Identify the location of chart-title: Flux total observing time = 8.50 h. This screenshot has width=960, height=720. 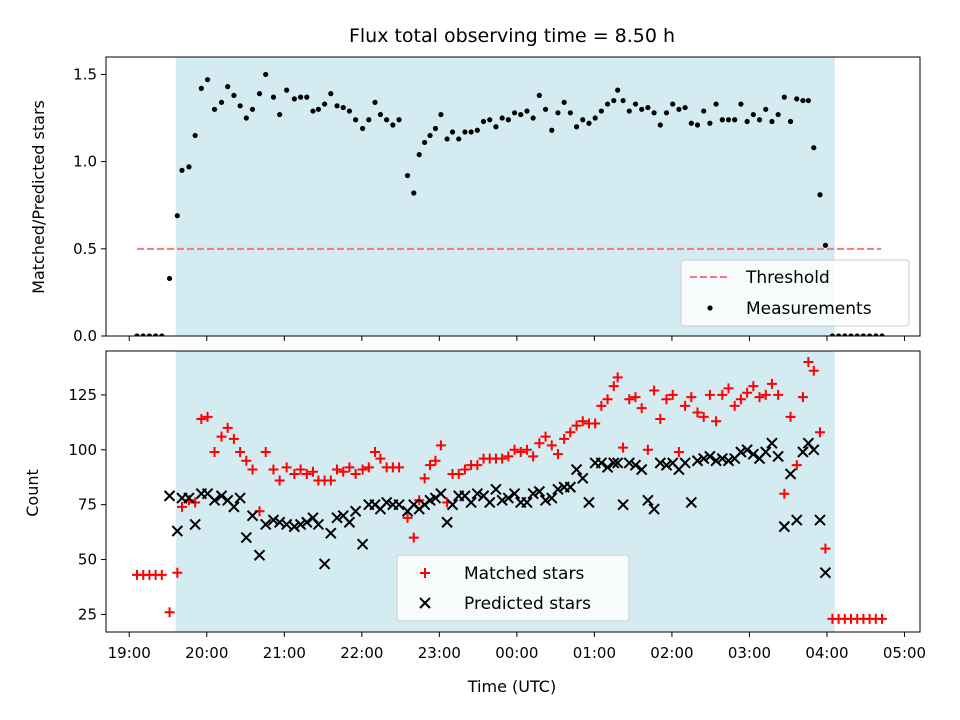
(512, 36).